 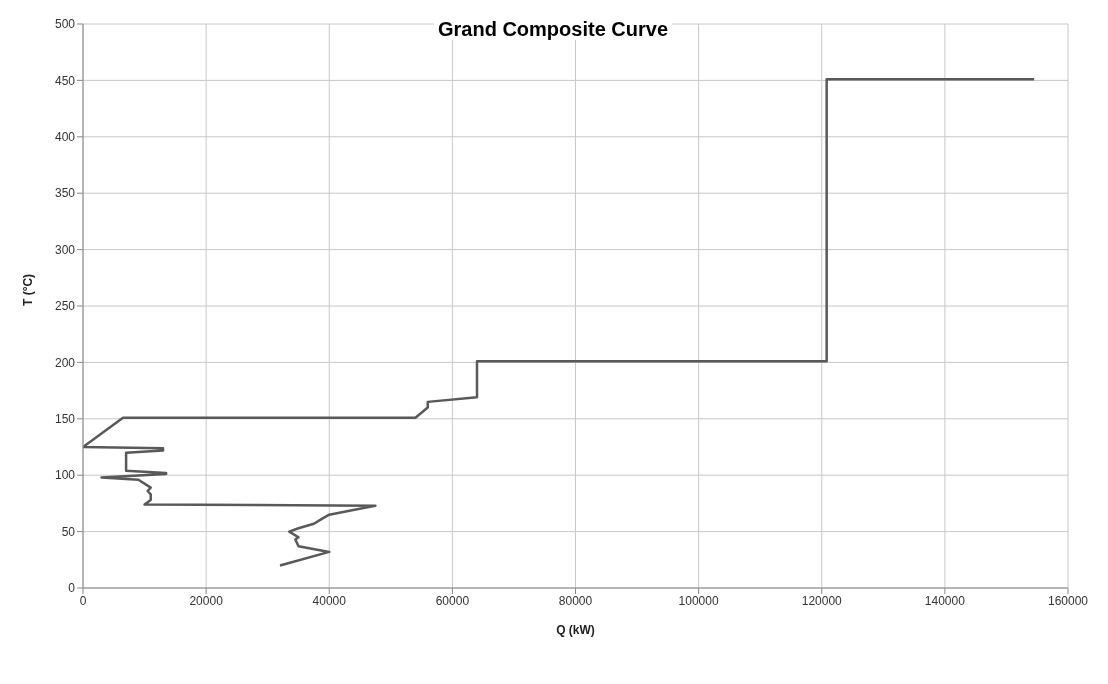 What do you see at coordinates (65, 362) in the screenshot?
I see `y-tick-label: 200` at bounding box center [65, 362].